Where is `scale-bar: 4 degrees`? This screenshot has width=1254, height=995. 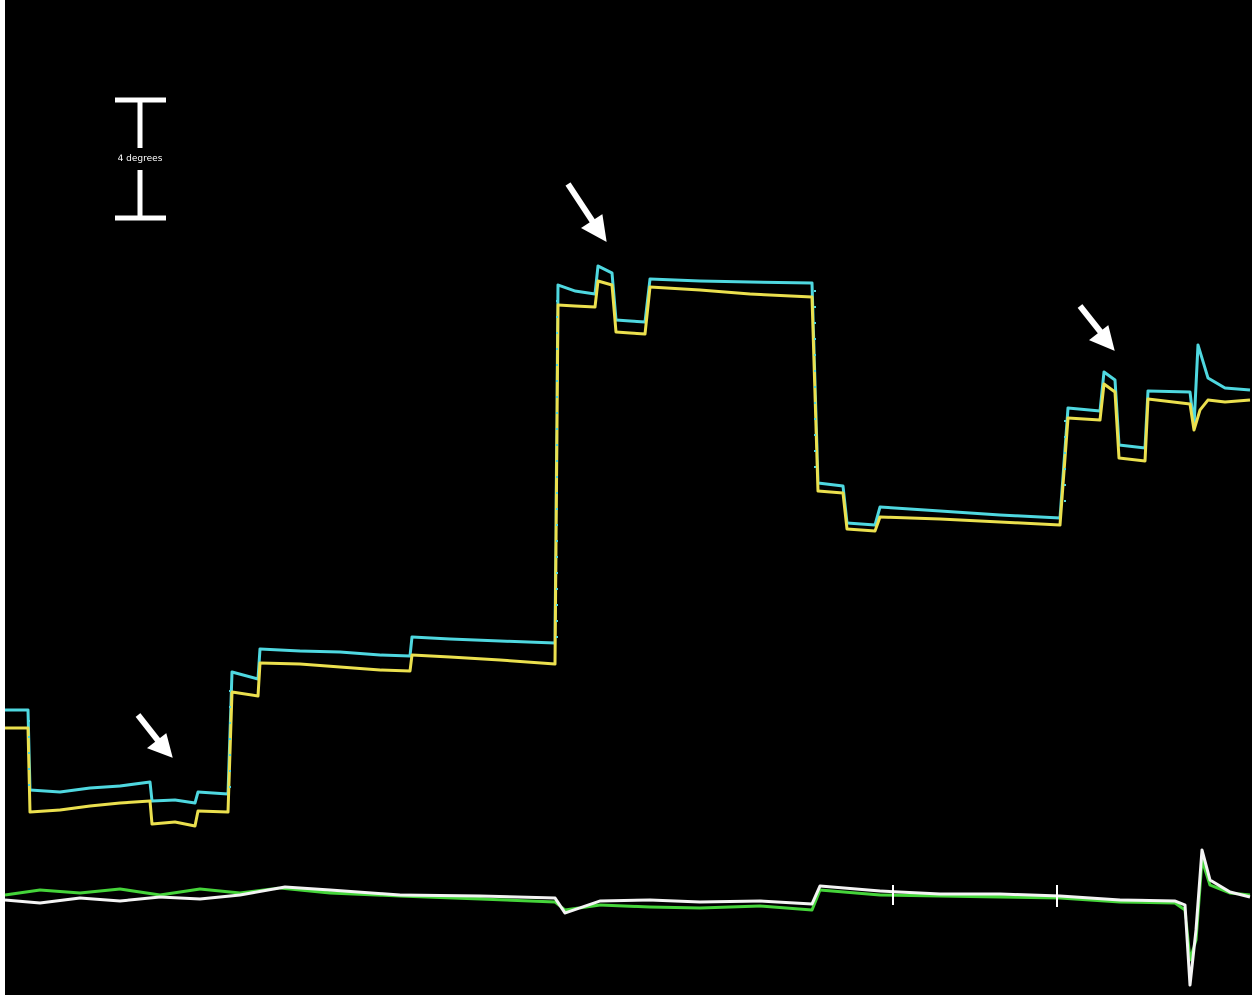 scale-bar: 4 degrees is located at coordinates (140, 159).